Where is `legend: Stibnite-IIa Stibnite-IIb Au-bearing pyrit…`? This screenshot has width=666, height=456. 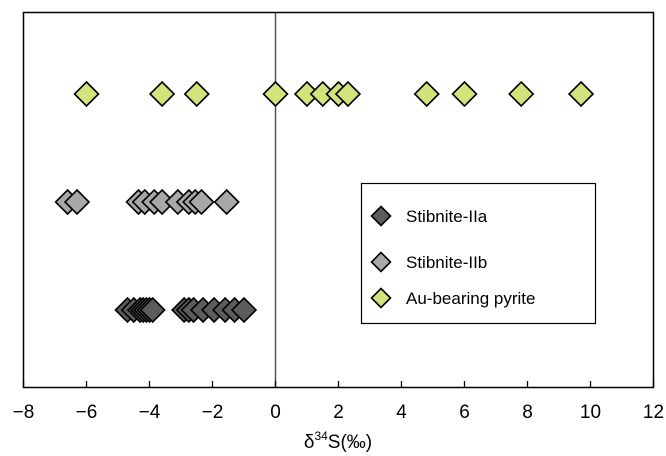 legend: Stibnite-IIa Stibnite-IIb Au-bearing pyrit… is located at coordinates (478, 253).